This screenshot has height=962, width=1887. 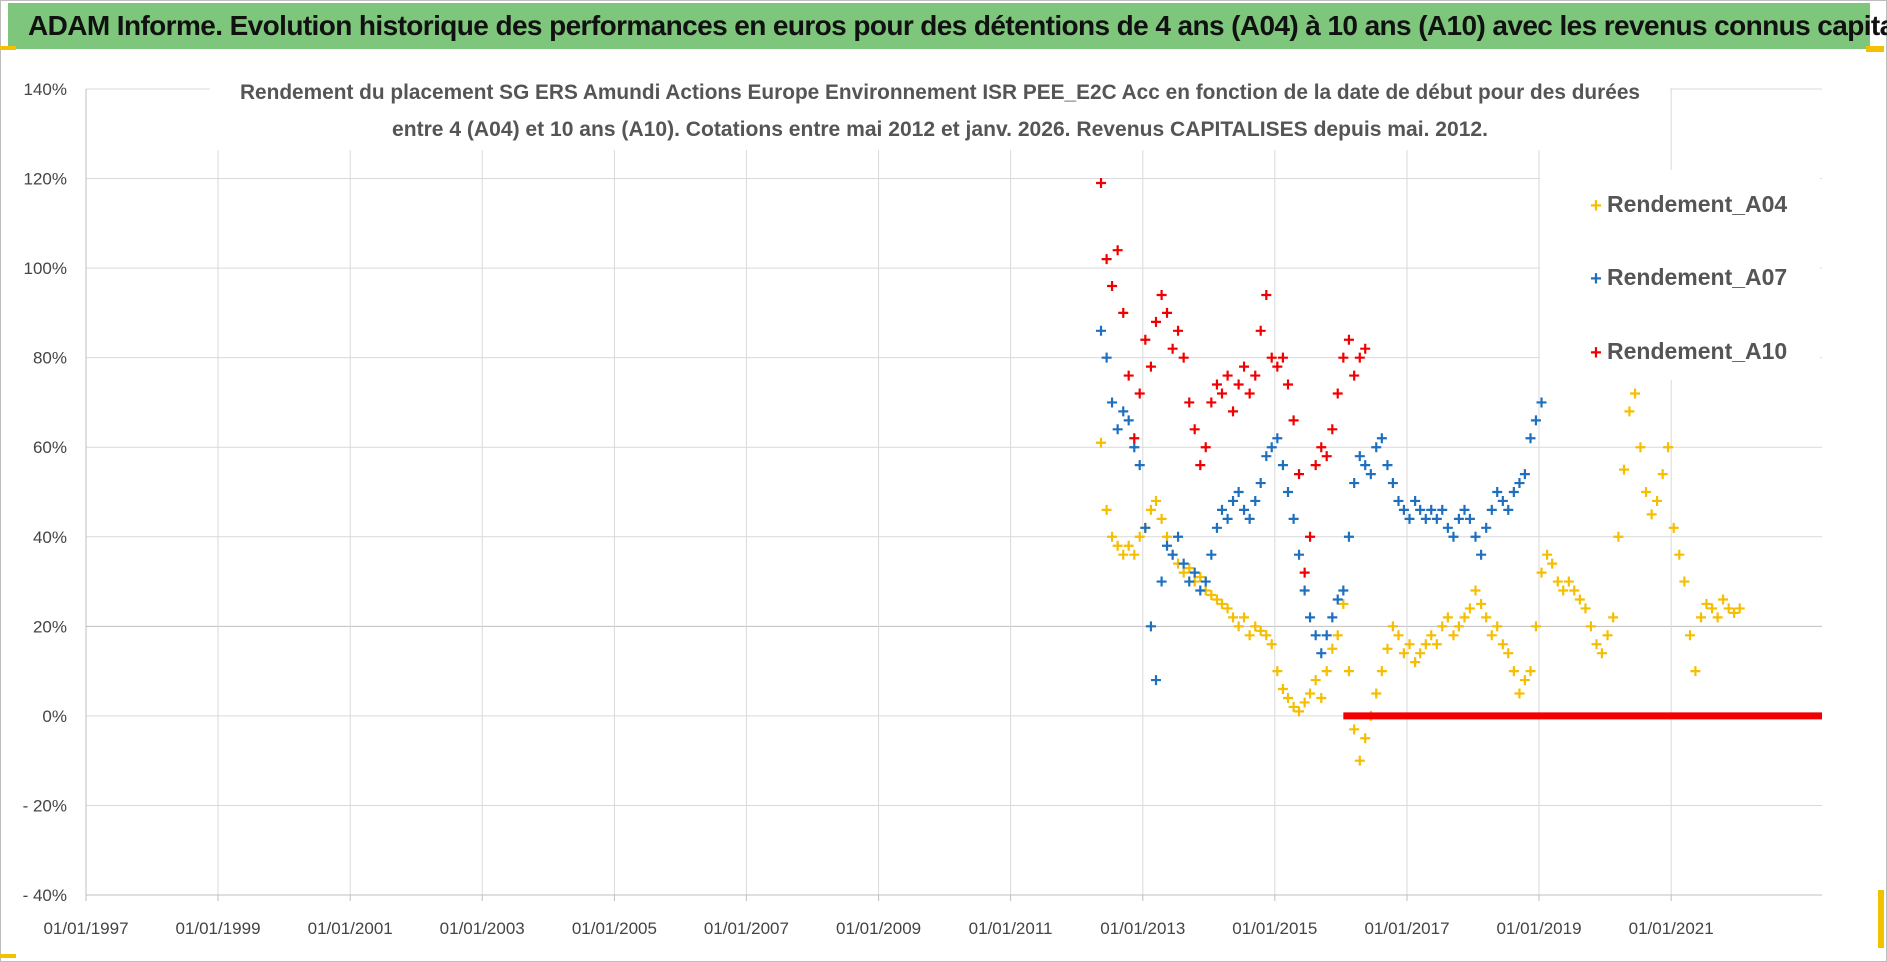 I want to click on x-tick-label: 01/01/2019, so click(x=1538, y=928).